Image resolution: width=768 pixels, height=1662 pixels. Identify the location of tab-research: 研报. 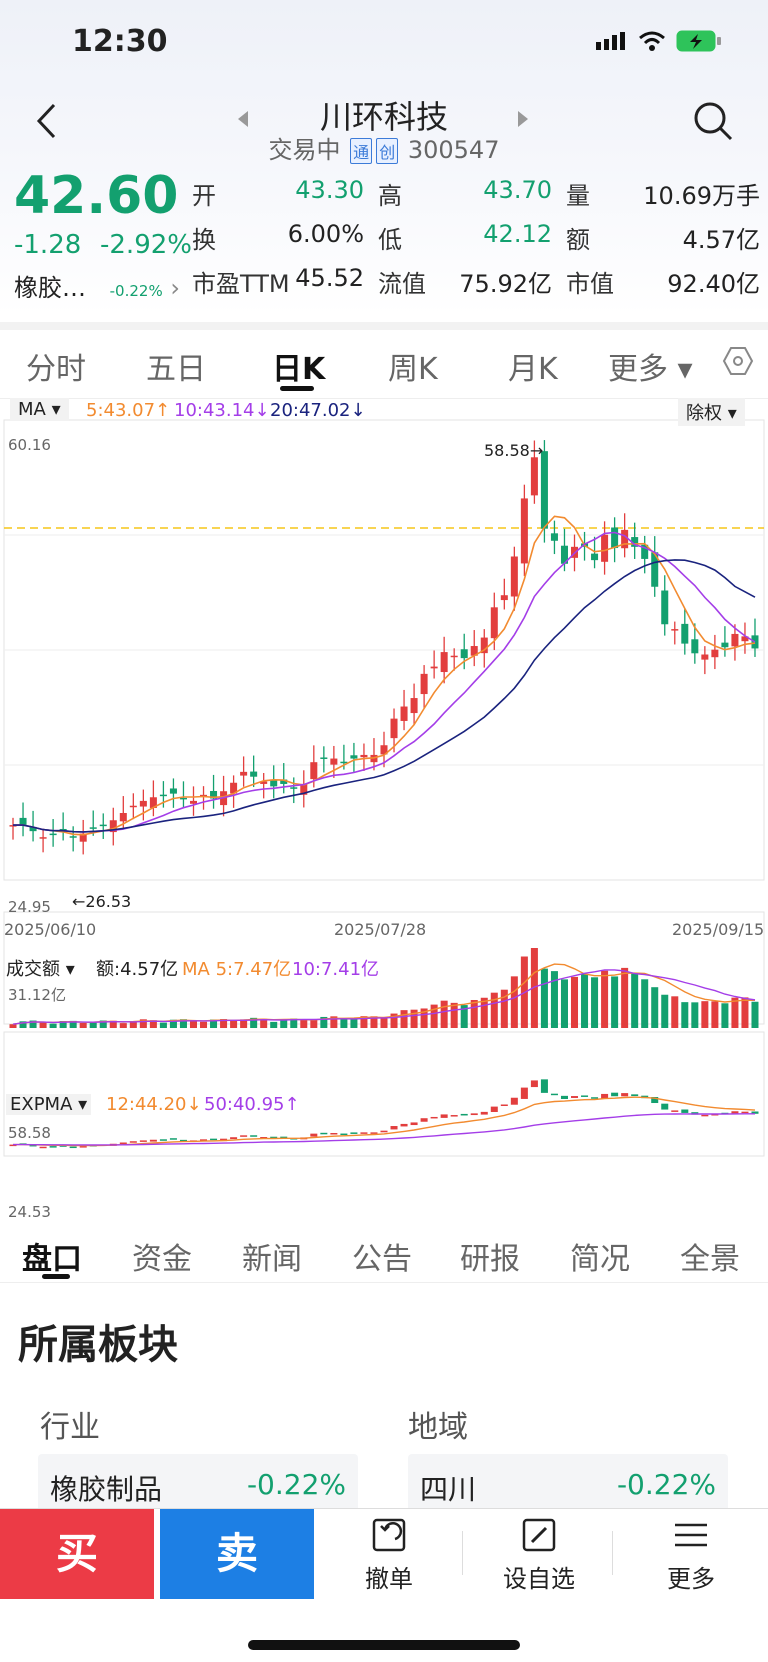
(490, 1259).